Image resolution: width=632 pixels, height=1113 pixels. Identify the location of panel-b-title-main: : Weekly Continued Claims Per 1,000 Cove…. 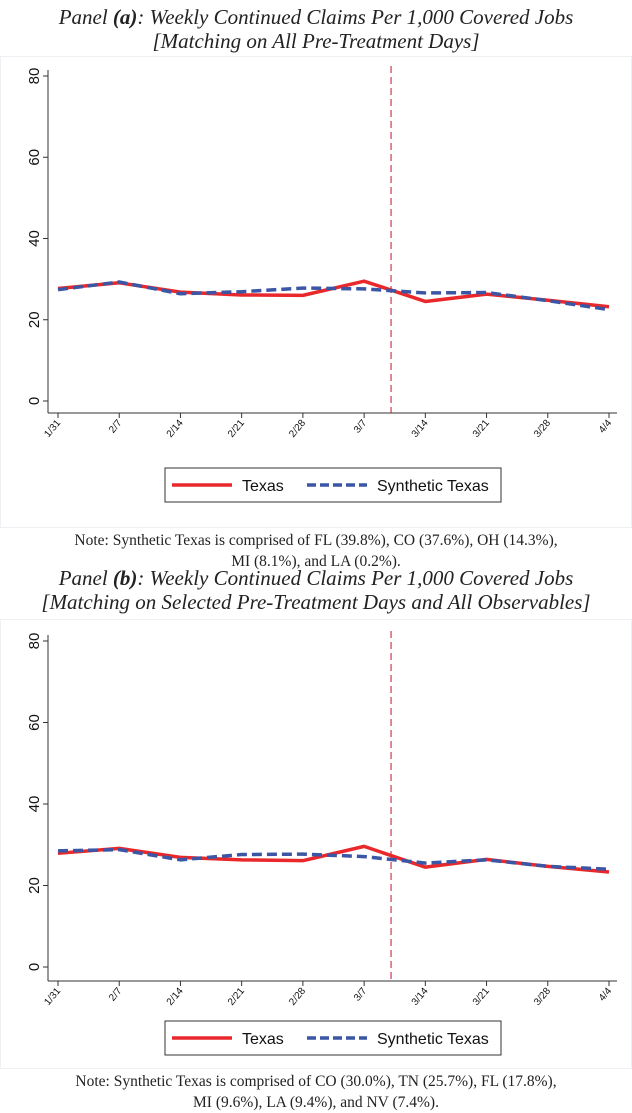
(355, 578).